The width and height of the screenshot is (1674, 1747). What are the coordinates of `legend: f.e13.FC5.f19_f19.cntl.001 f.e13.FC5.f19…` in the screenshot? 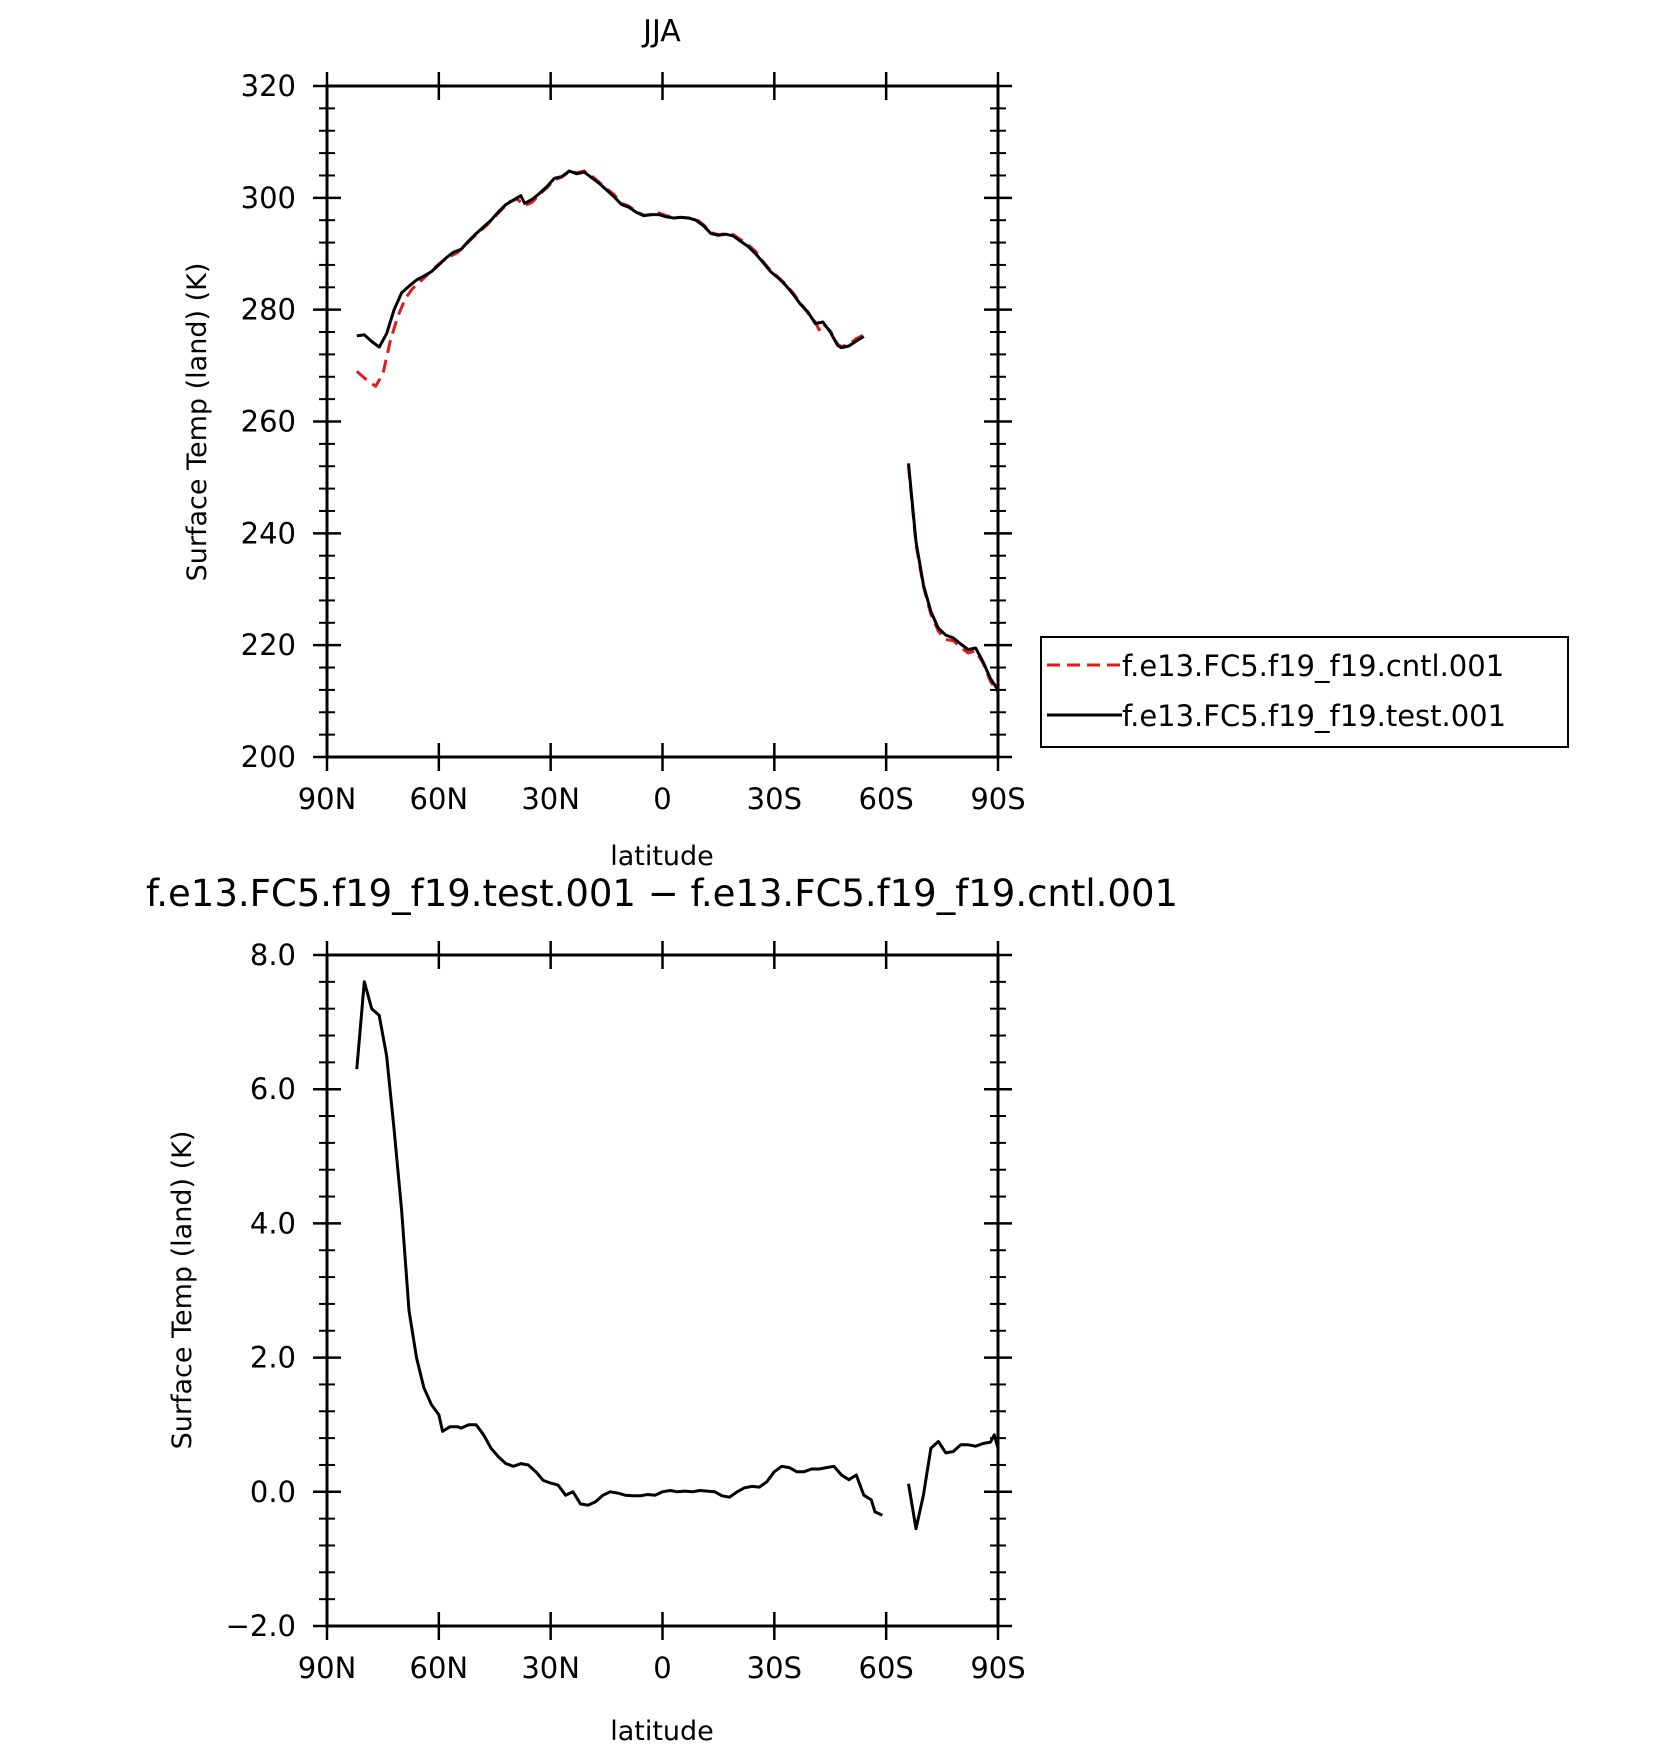 It's located at (1304, 692).